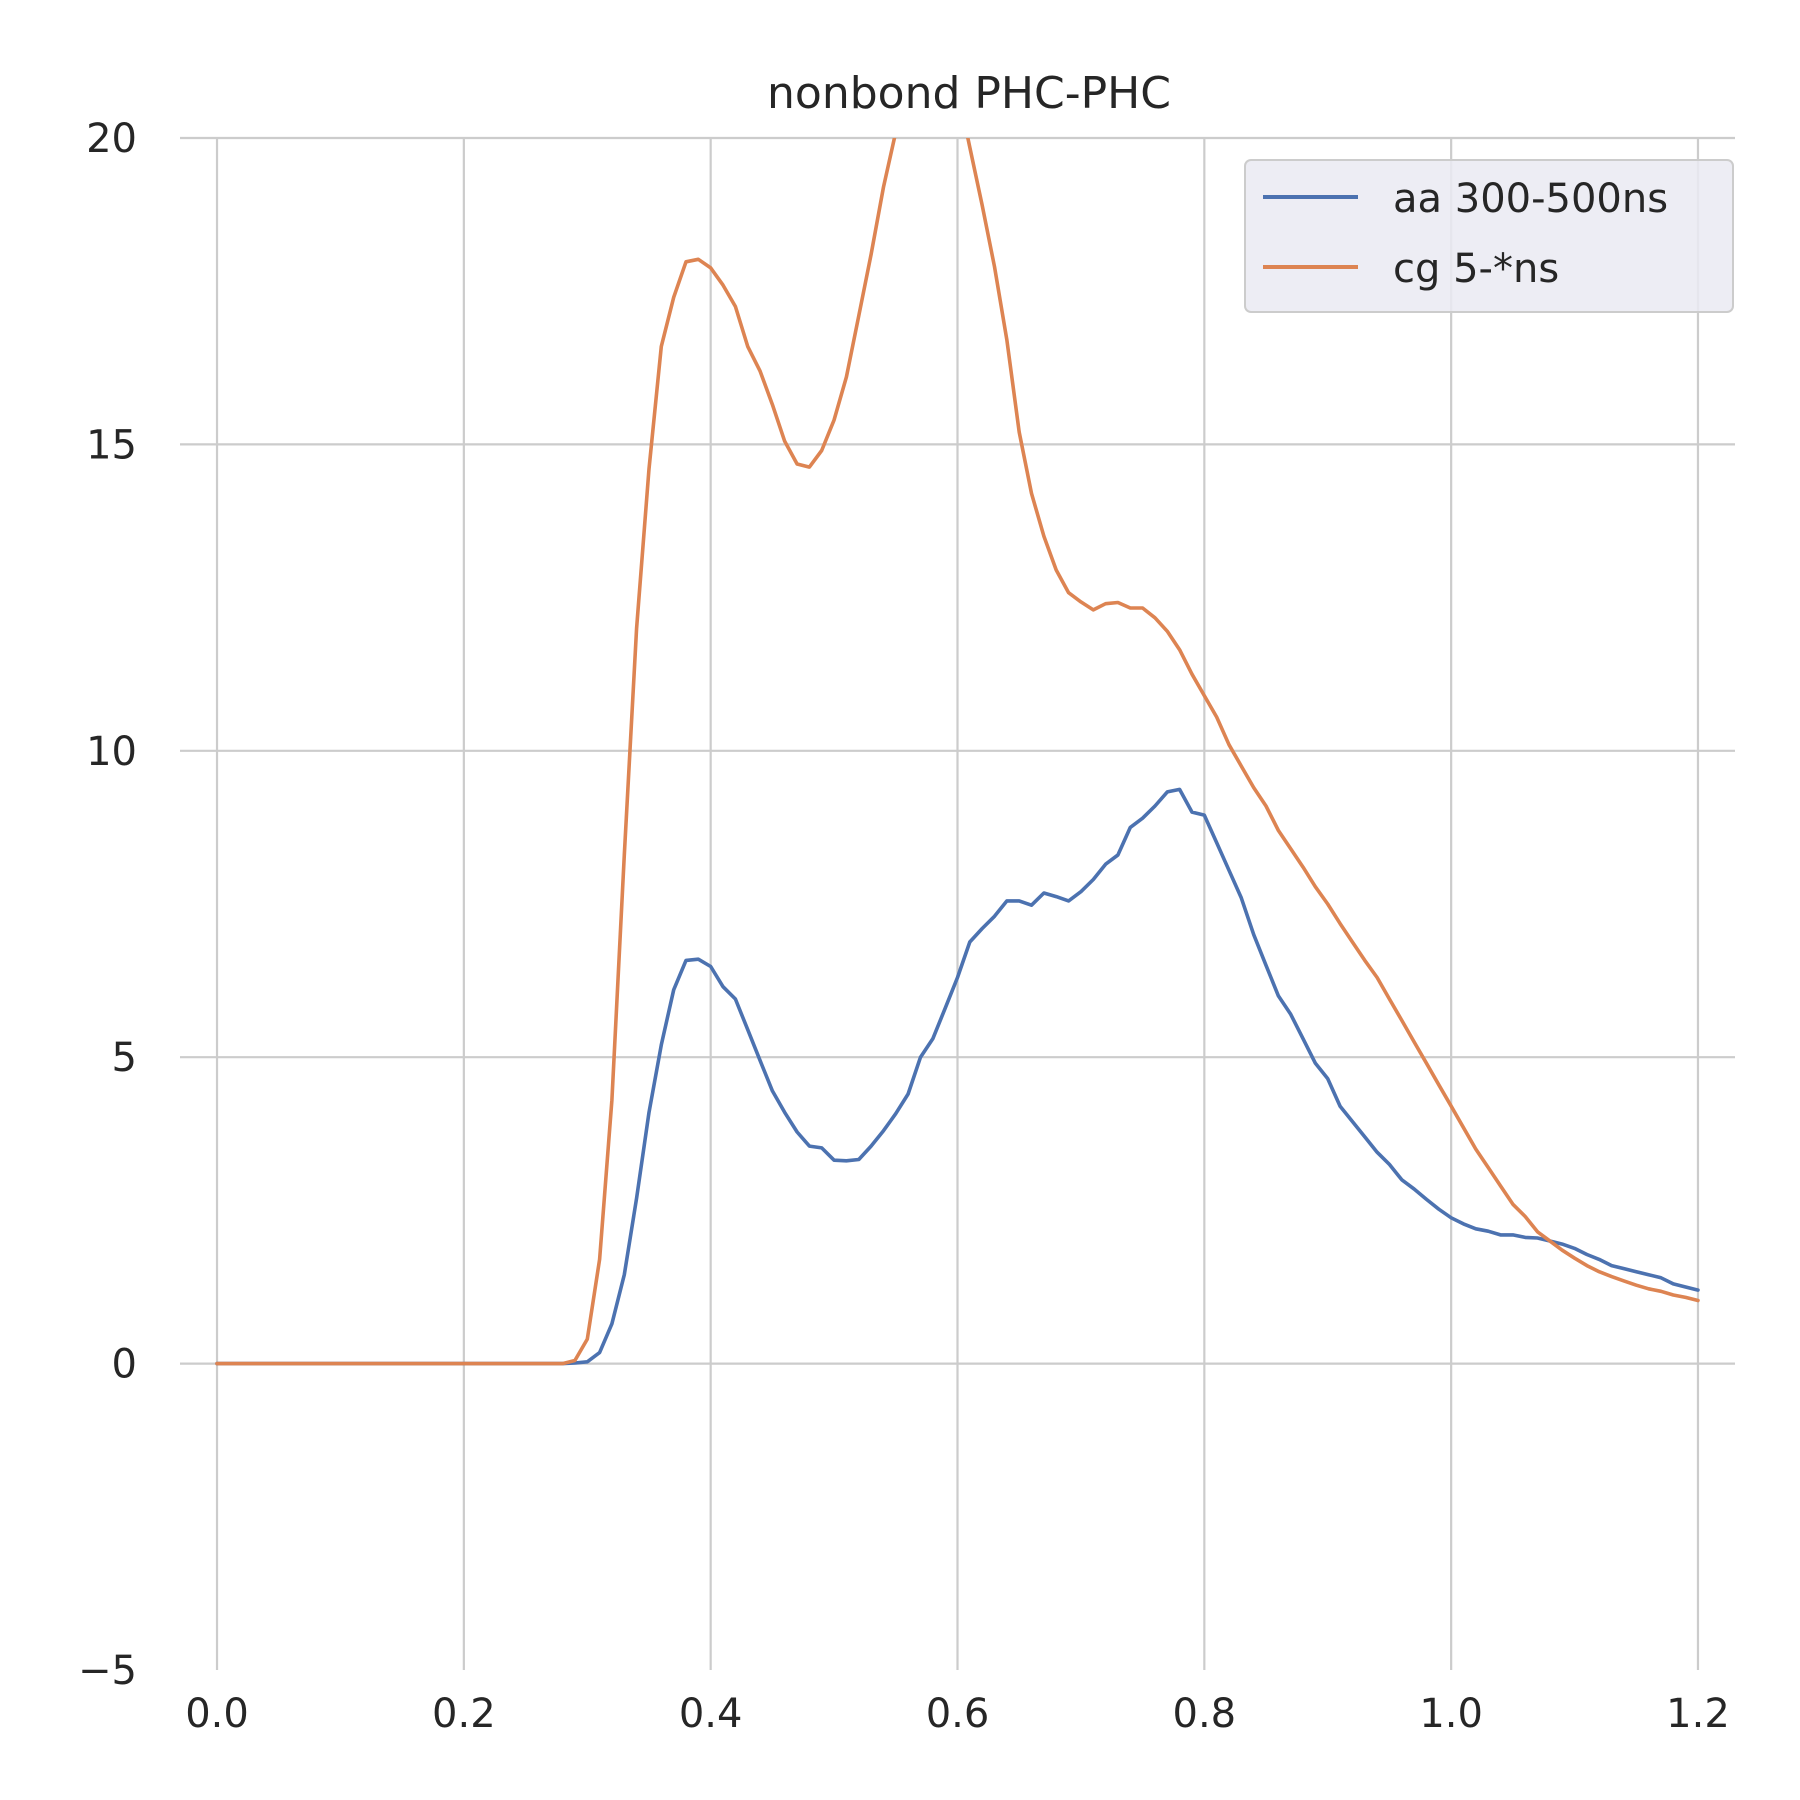 This screenshot has width=1800, height=1800. Describe the element at coordinates (464, 1714) in the screenshot. I see `x-tick-label: 0.2` at that location.